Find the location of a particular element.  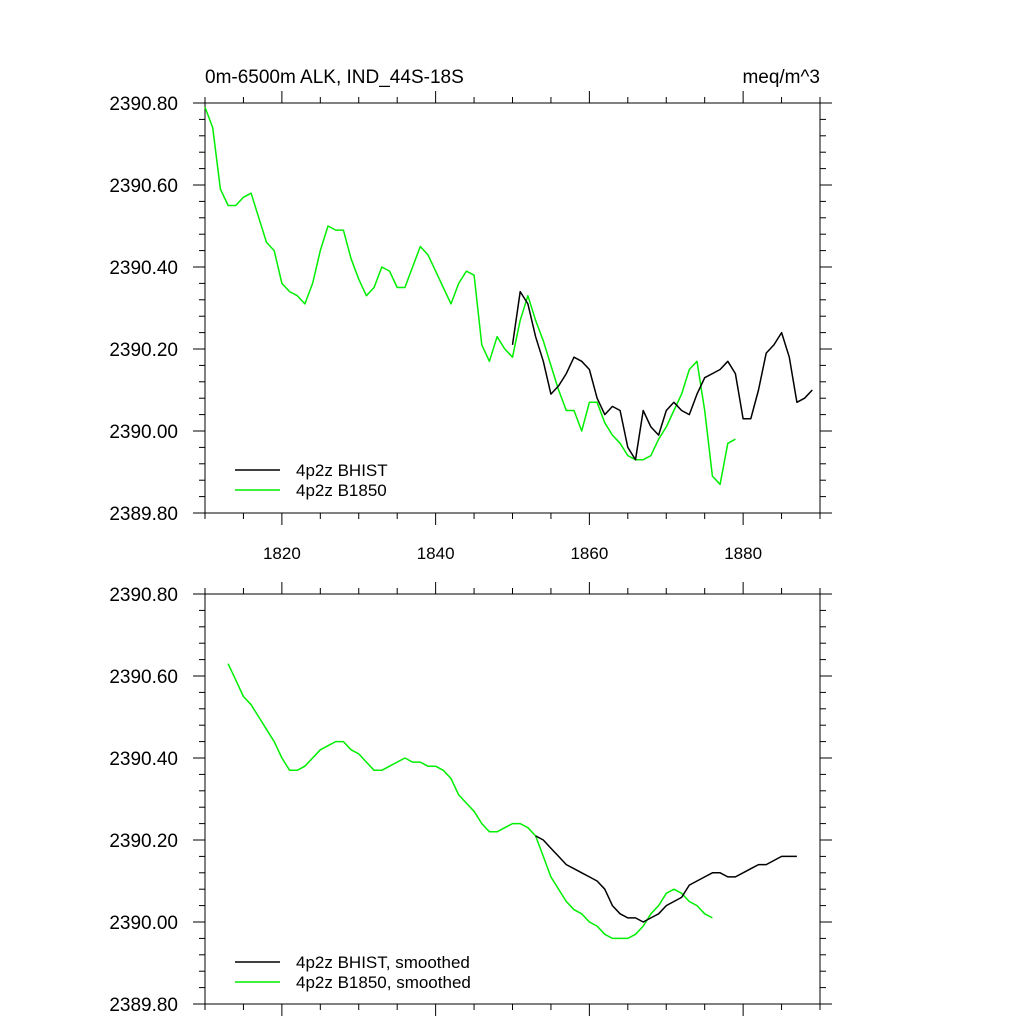

legend-label-b1850: 4p2z B1850 is located at coordinates (341, 490).